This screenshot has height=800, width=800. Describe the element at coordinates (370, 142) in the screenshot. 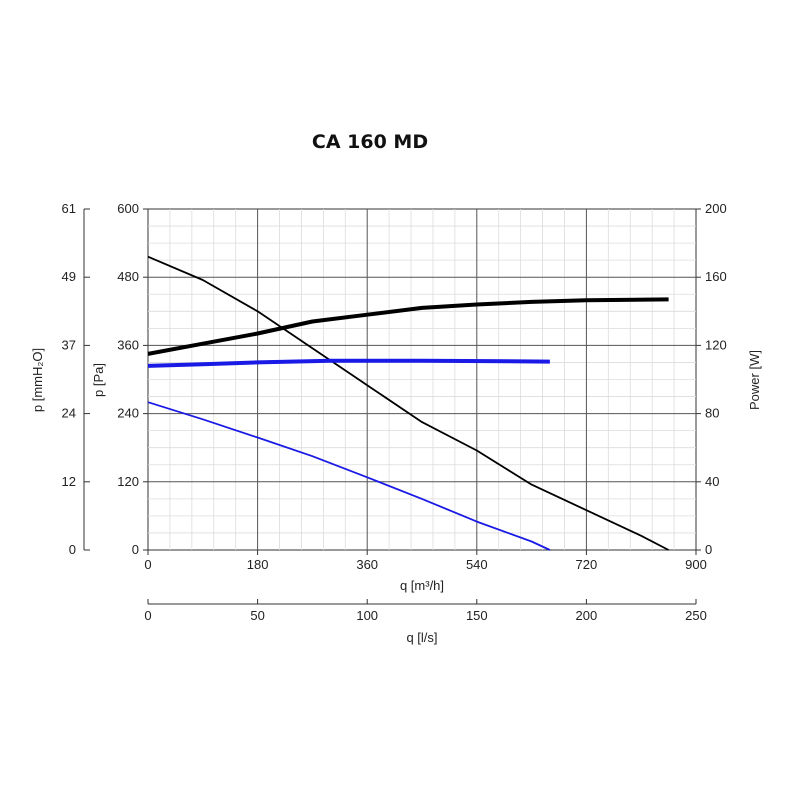

I see `chart-title: CA 160 MD` at that location.